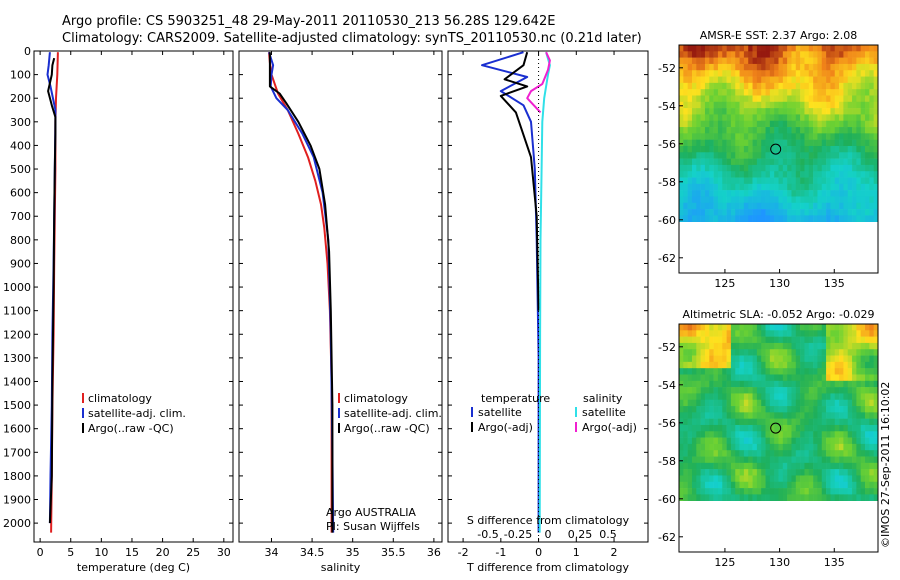 Image resolution: width=900 pixels, height=580 pixels. Describe the element at coordinates (603, 398) in the screenshot. I see `legend-heading-salinity: salinity` at that location.